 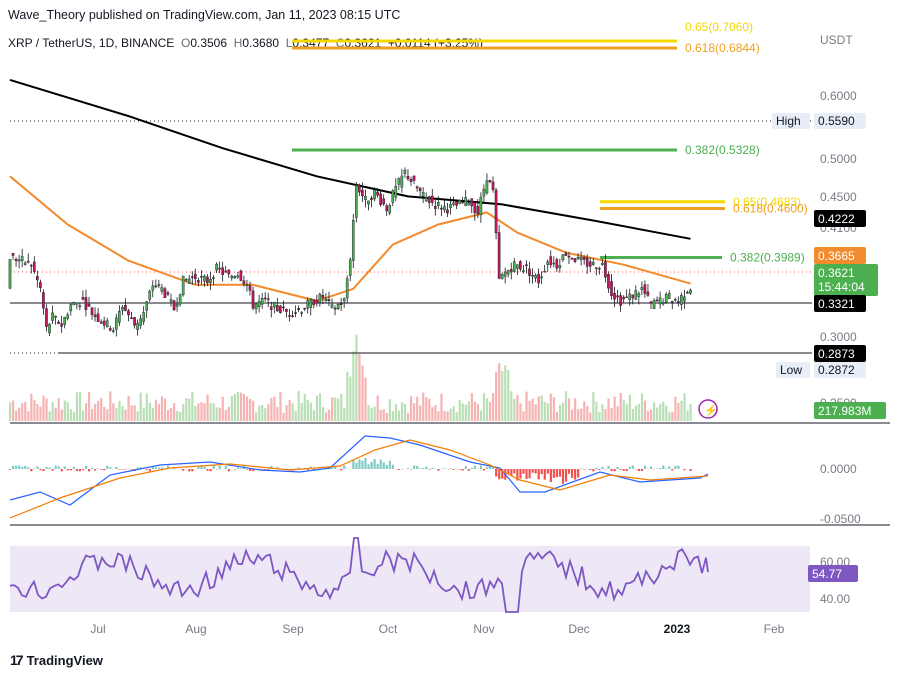 What do you see at coordinates (185, 43) in the screenshot?
I see `open-label: O` at bounding box center [185, 43].